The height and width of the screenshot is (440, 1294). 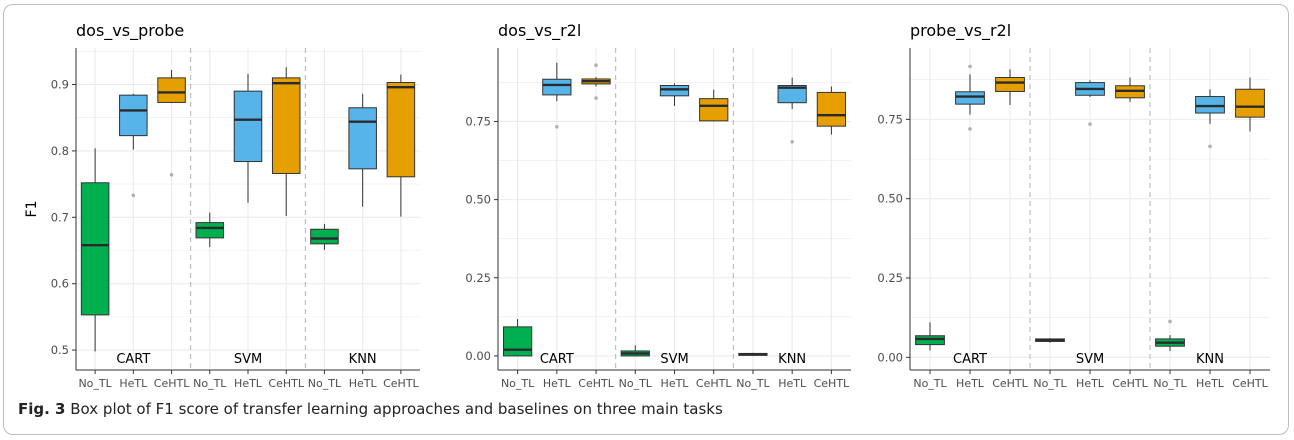 What do you see at coordinates (363, 359) in the screenshot?
I see `group-label-knn: KNN` at bounding box center [363, 359].